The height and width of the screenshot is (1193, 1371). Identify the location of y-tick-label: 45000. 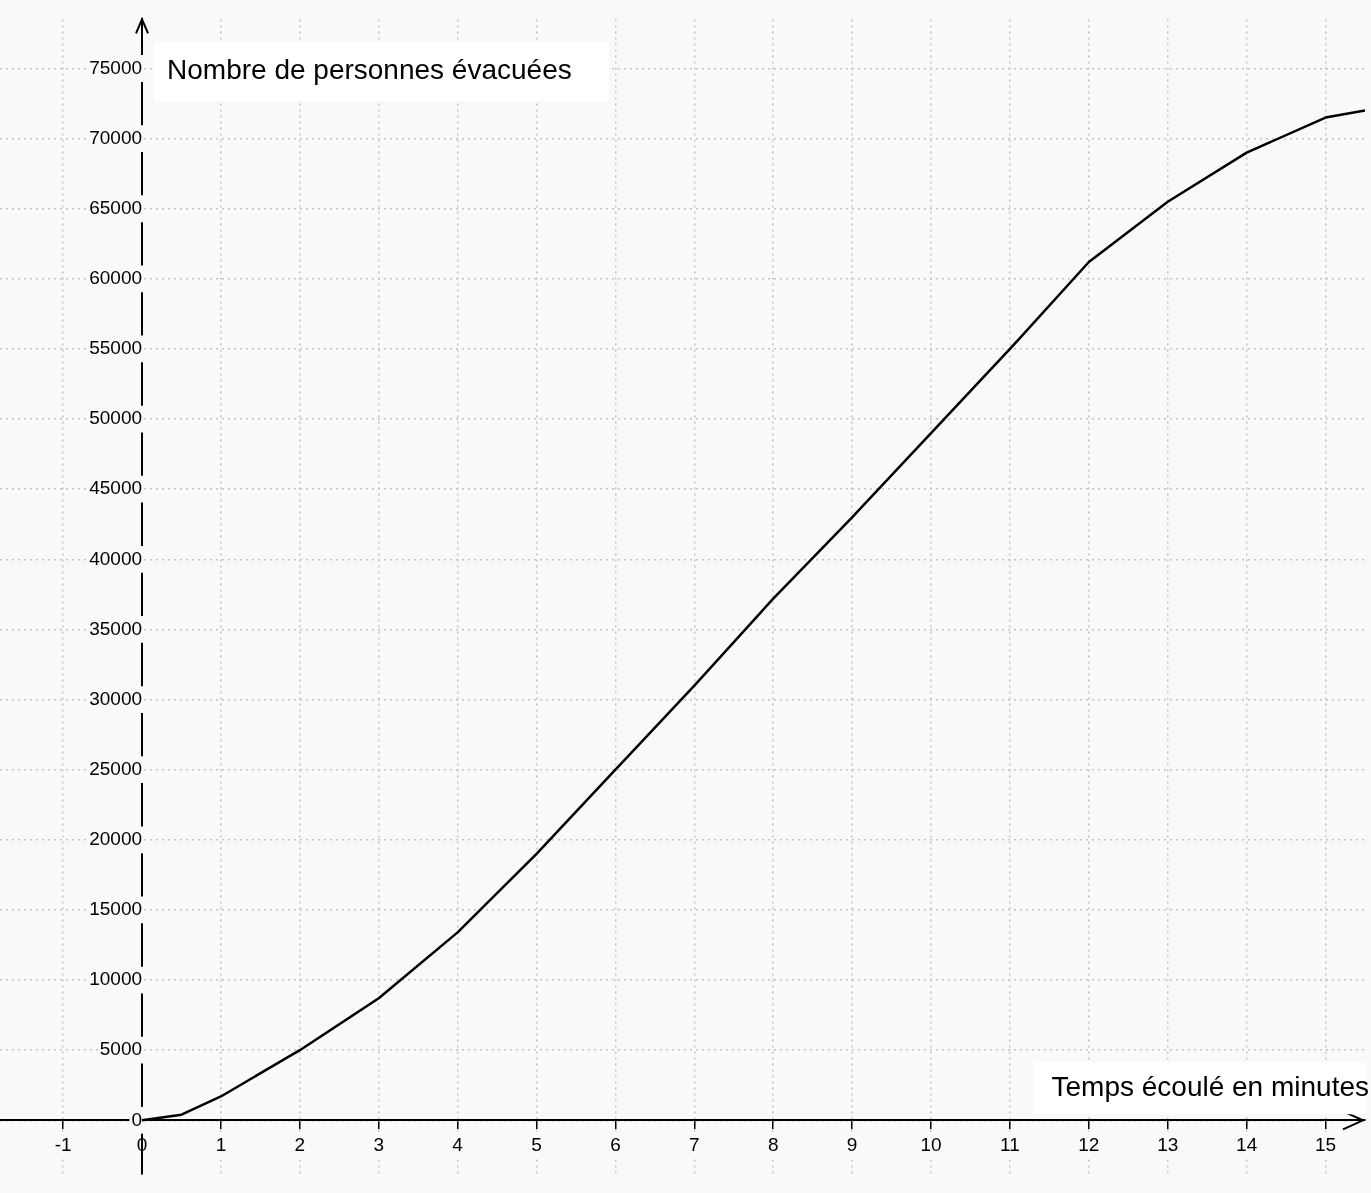
(116, 488).